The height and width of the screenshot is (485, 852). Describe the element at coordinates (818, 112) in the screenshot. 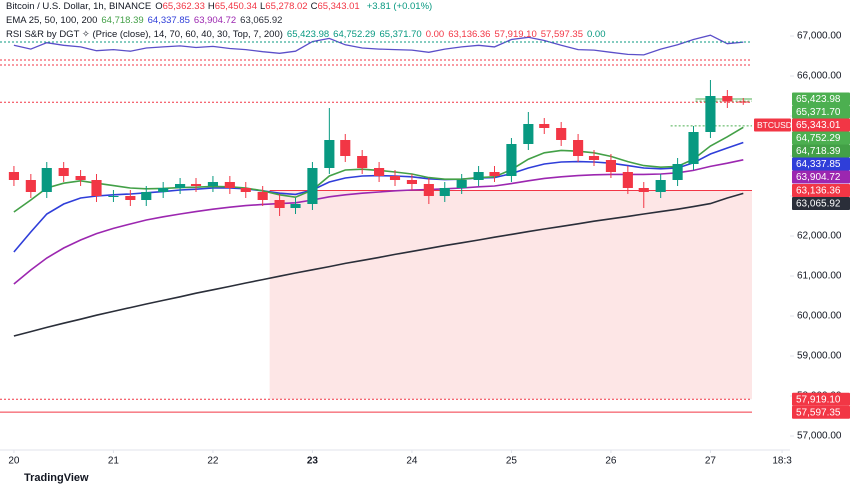

I see `price-label: 65,371.70` at that location.